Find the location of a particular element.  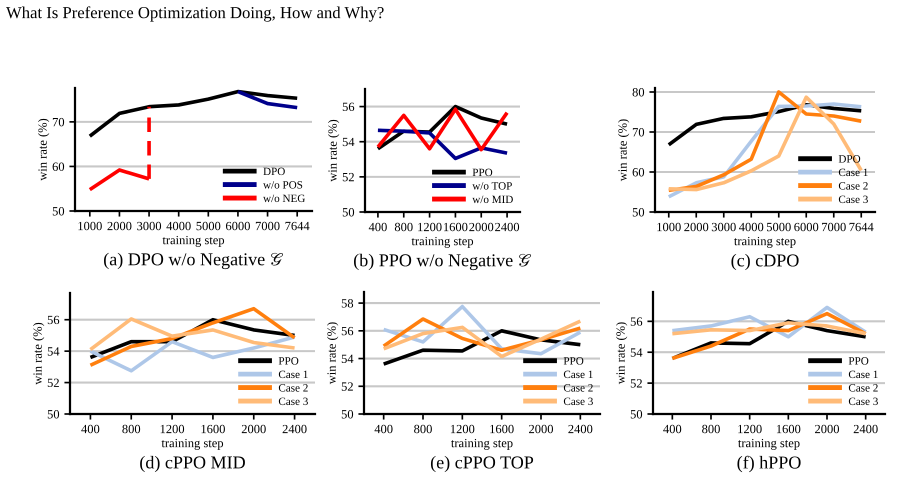

legend-label: w/o MID is located at coordinates (492, 200).